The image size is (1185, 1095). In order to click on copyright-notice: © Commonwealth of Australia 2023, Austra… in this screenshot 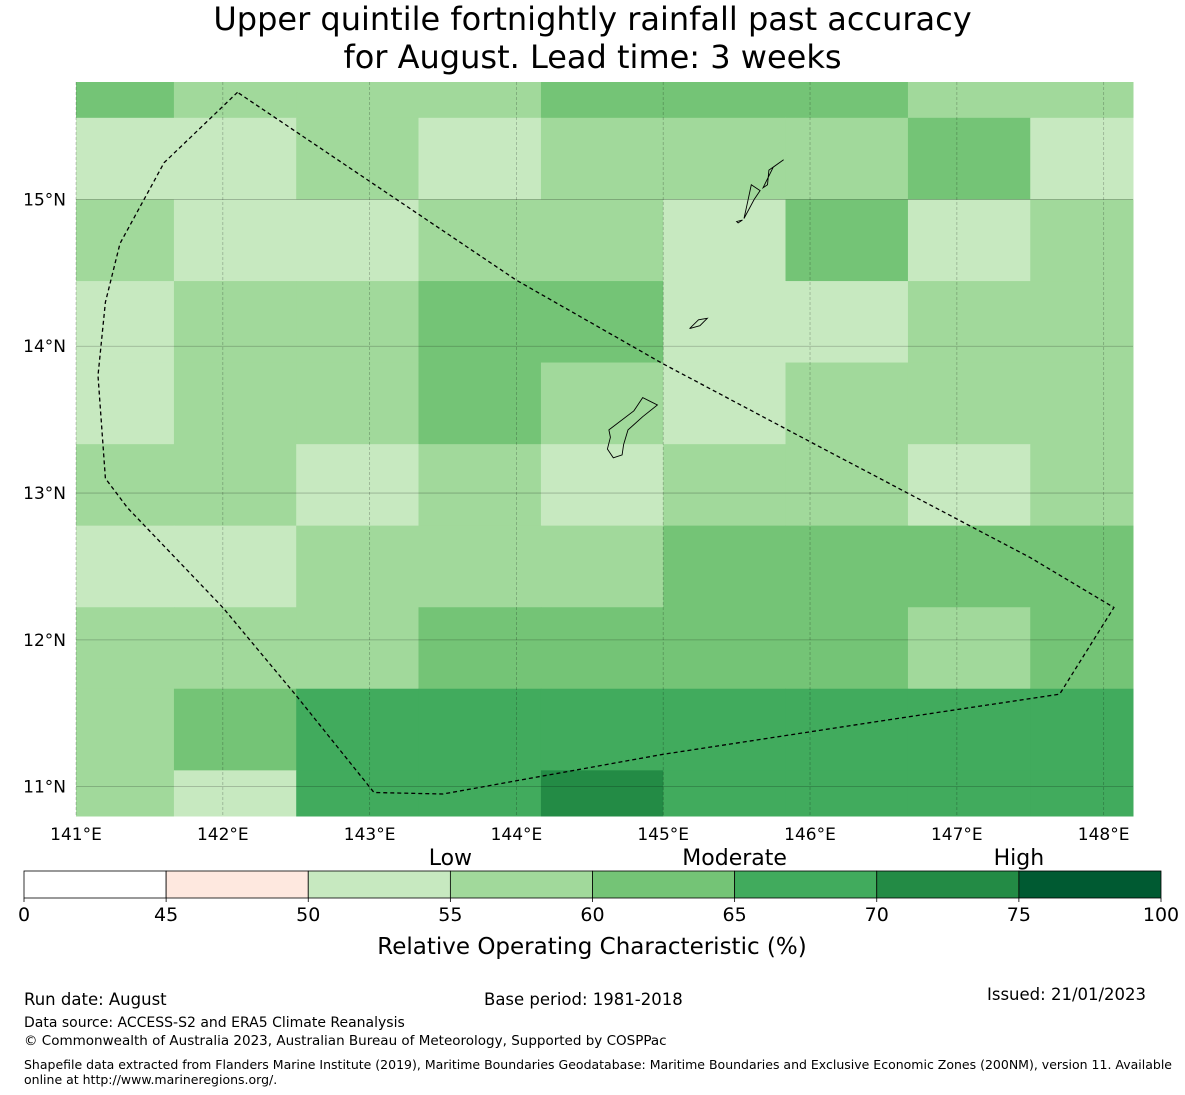, I will do `click(345, 1041)`.